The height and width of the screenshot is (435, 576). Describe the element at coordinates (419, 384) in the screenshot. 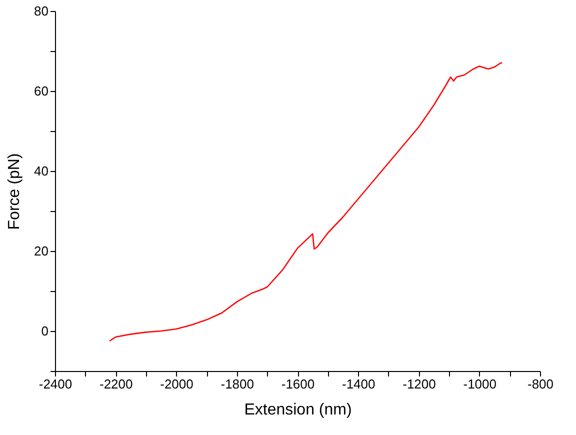

I see `x-tick-label: -1200` at that location.